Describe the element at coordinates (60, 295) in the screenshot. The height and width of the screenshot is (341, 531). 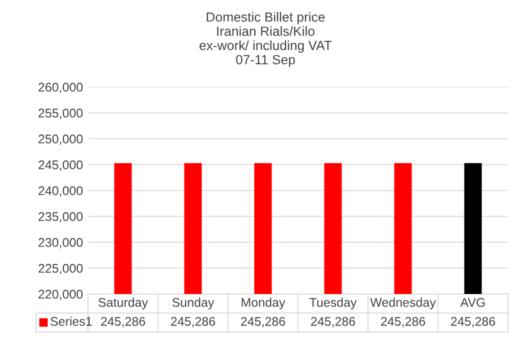
I see `y-tick-label: 220,000` at that location.